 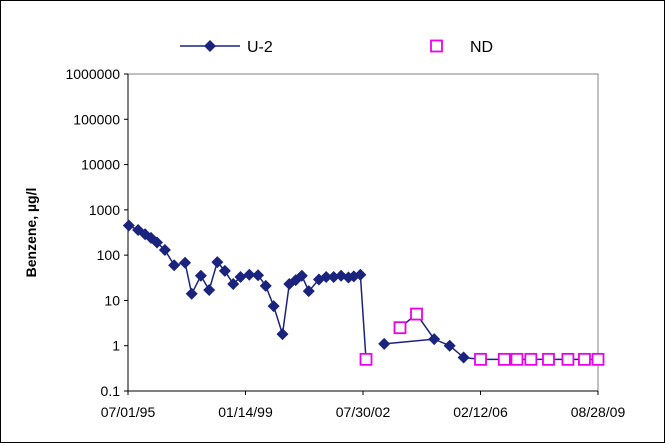 I want to click on y-tick-label: 1000000, so click(x=92, y=74).